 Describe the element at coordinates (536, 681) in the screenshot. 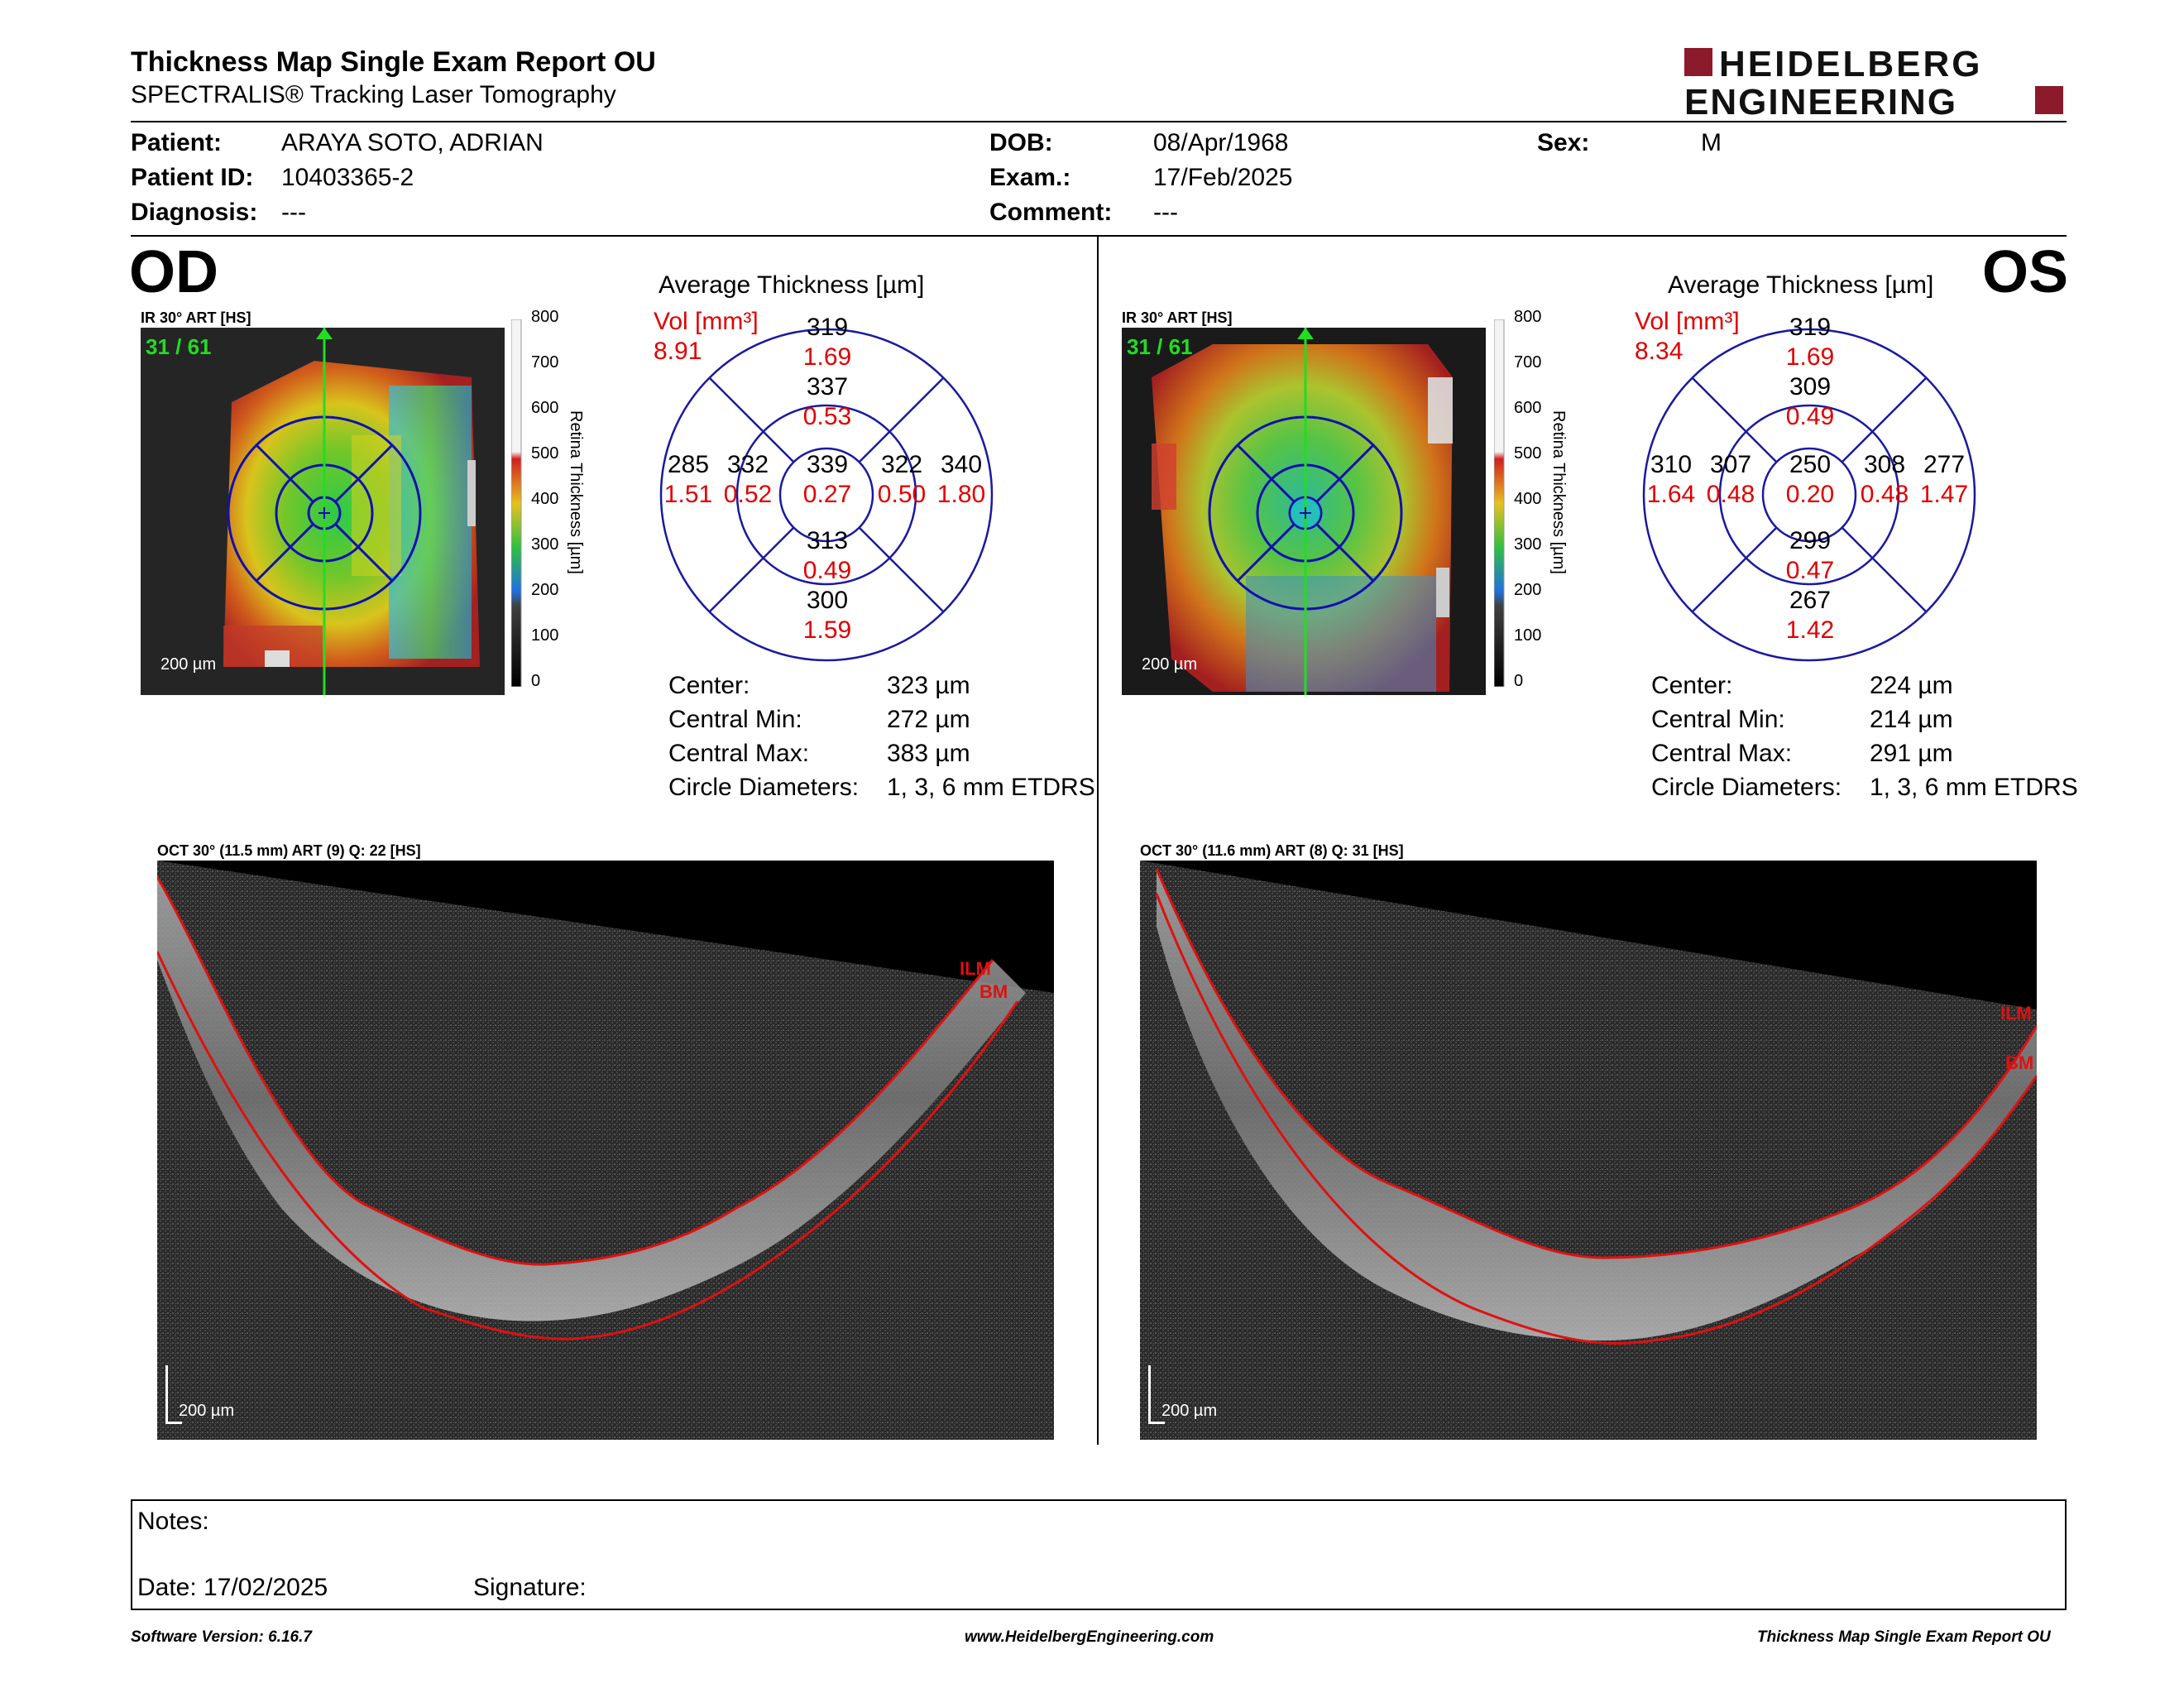

I see `cb-tick: 0` at that location.